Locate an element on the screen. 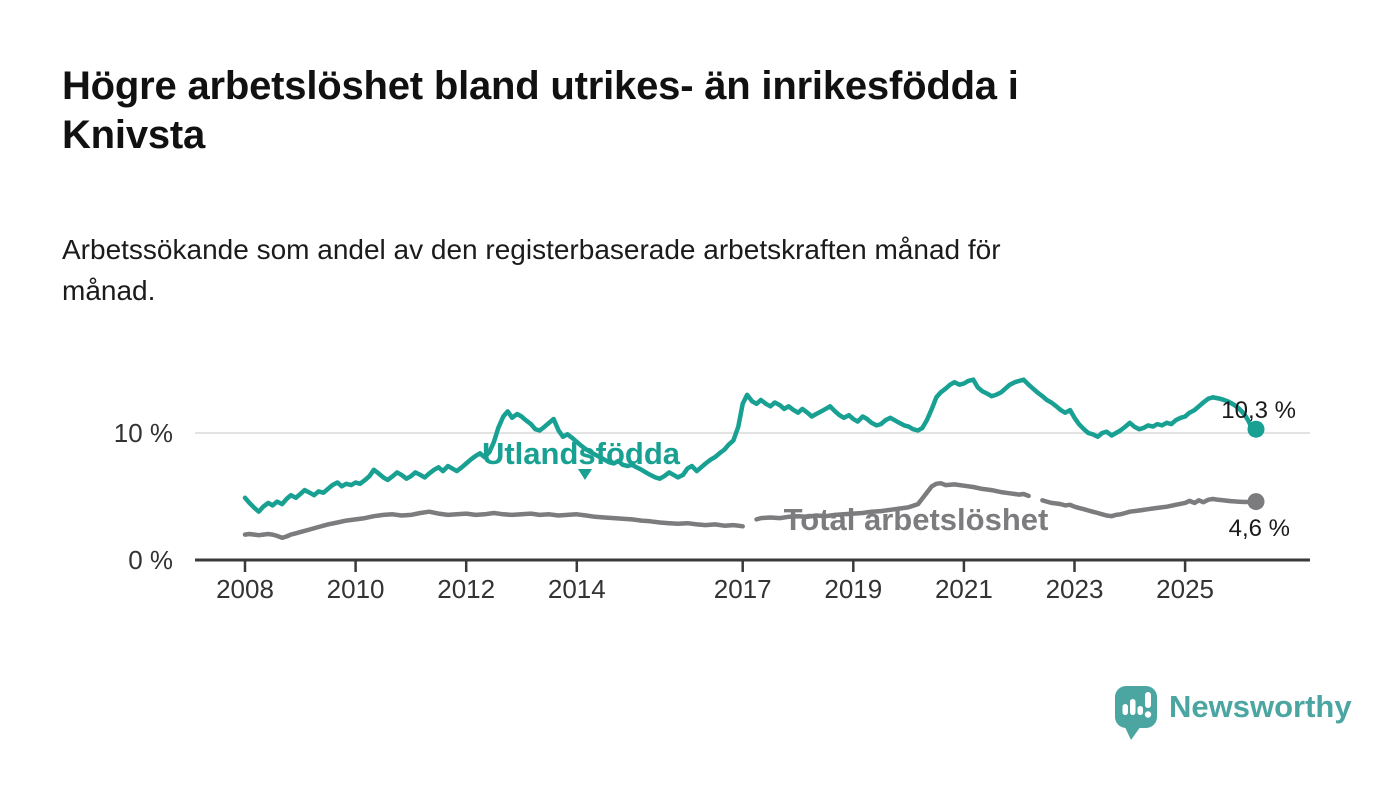  latest-value-label-total: 4,6 % is located at coordinates (1259, 528).